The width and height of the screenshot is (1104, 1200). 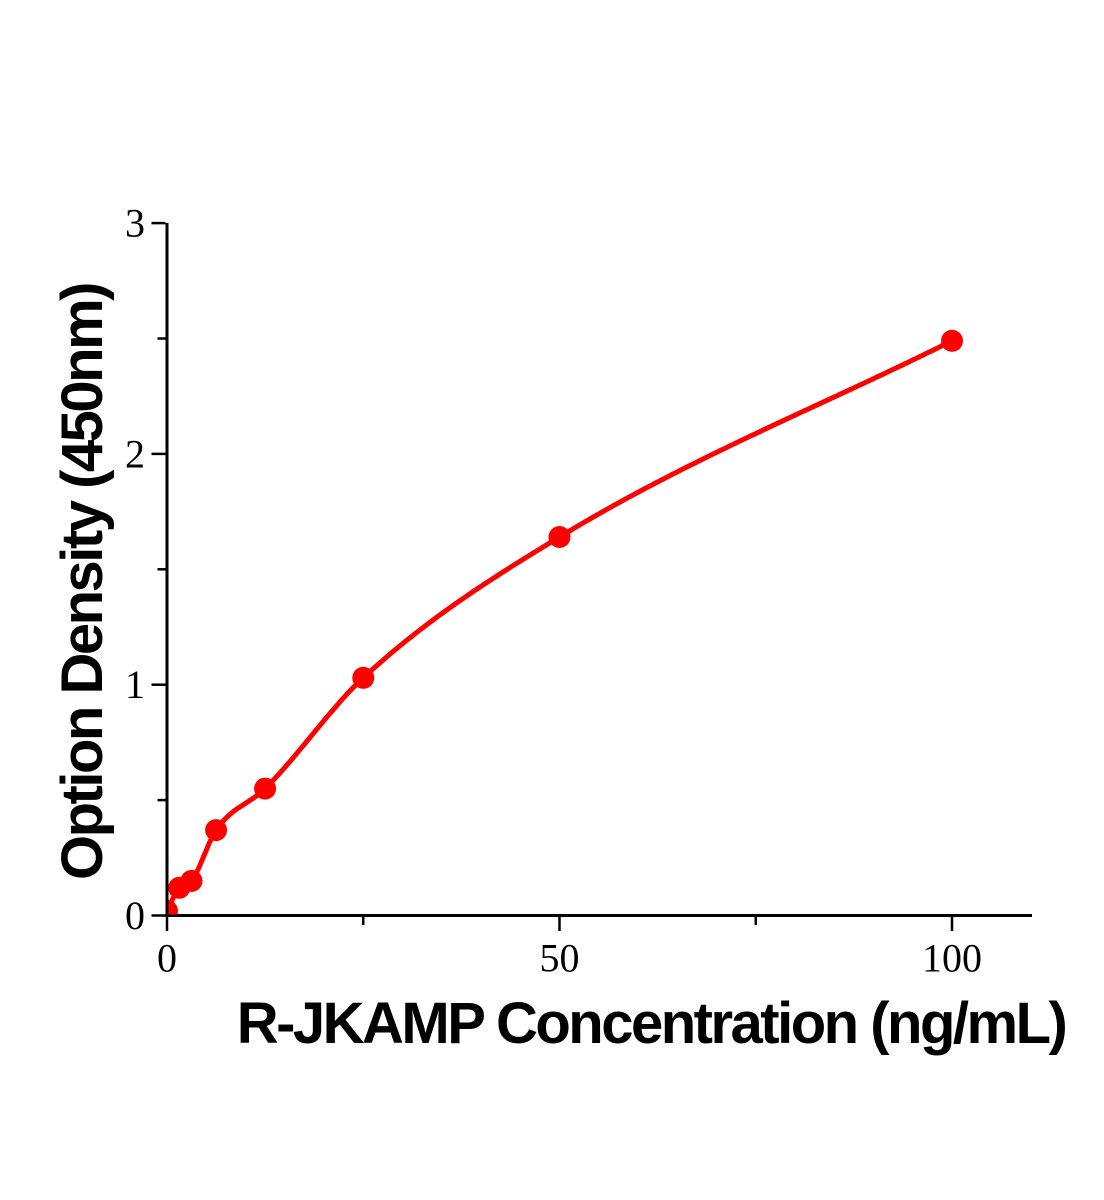 What do you see at coordinates (82, 582) in the screenshot?
I see `y-axis-title: Option Density (450nm)` at bounding box center [82, 582].